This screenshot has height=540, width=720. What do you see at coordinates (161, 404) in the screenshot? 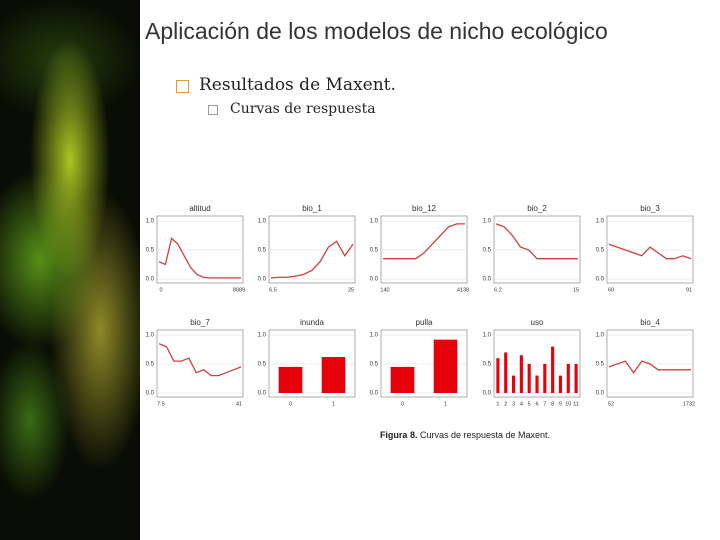
I see `x-tick-label: 7.5` at bounding box center [161, 404].